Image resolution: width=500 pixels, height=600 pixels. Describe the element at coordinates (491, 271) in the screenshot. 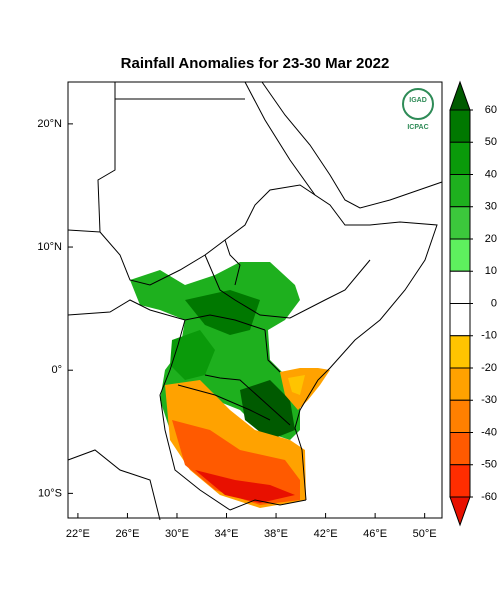

I see `colorbar-tick-label: 10` at that location.